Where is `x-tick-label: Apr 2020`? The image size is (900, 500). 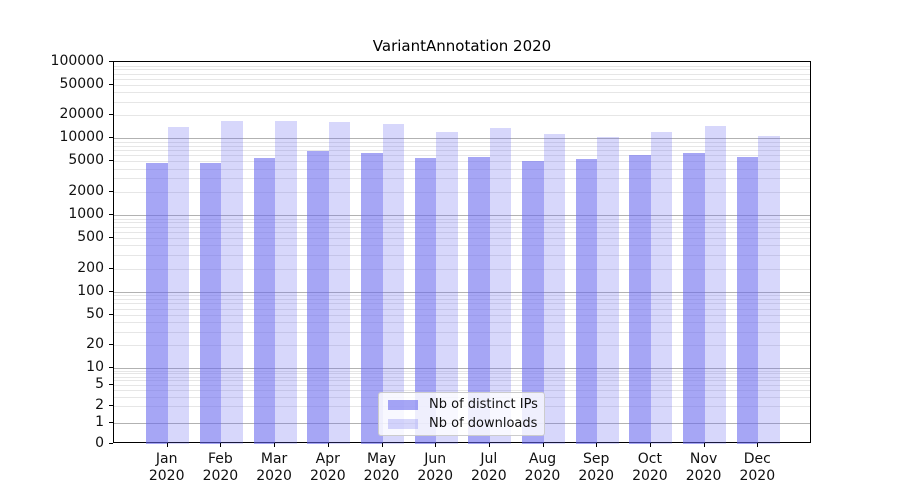
x-tick-label: Apr 2020 is located at coordinates (327, 467).